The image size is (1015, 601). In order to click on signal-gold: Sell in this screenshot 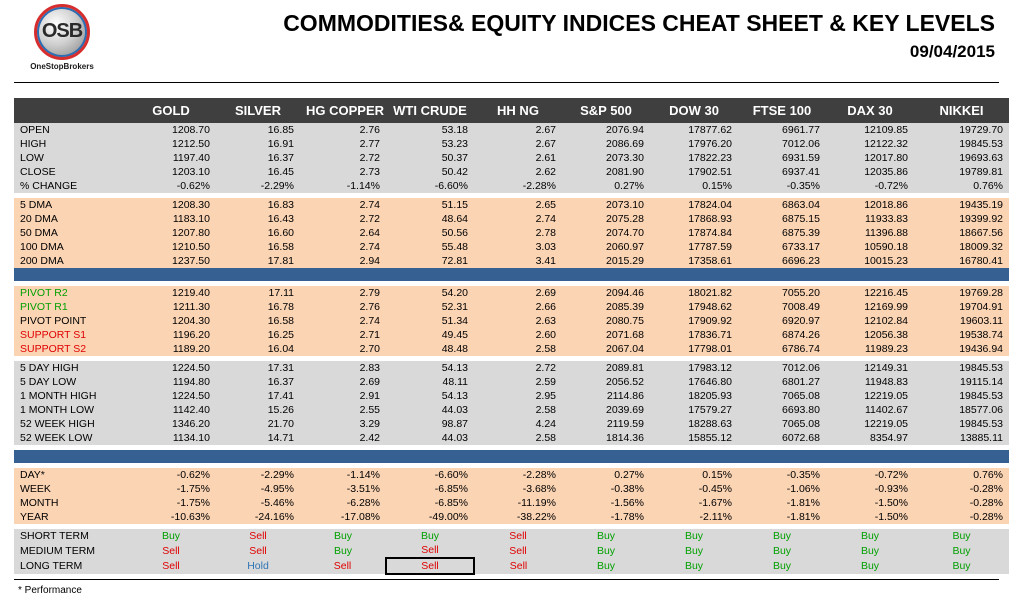, I will do `click(171, 550)`.